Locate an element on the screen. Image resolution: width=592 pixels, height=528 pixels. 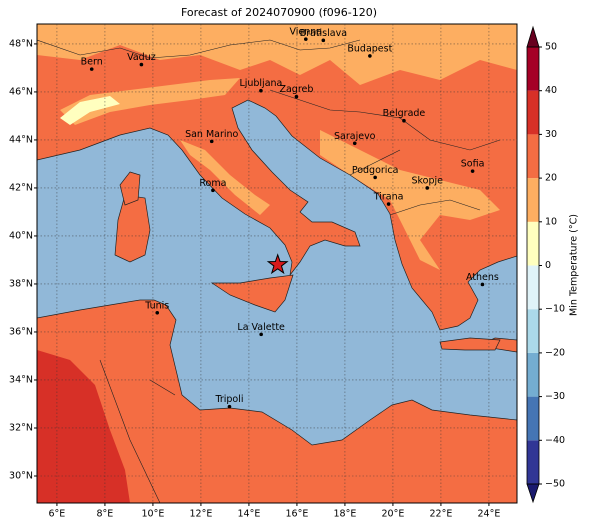
apennines is located at coordinates (225, 177).